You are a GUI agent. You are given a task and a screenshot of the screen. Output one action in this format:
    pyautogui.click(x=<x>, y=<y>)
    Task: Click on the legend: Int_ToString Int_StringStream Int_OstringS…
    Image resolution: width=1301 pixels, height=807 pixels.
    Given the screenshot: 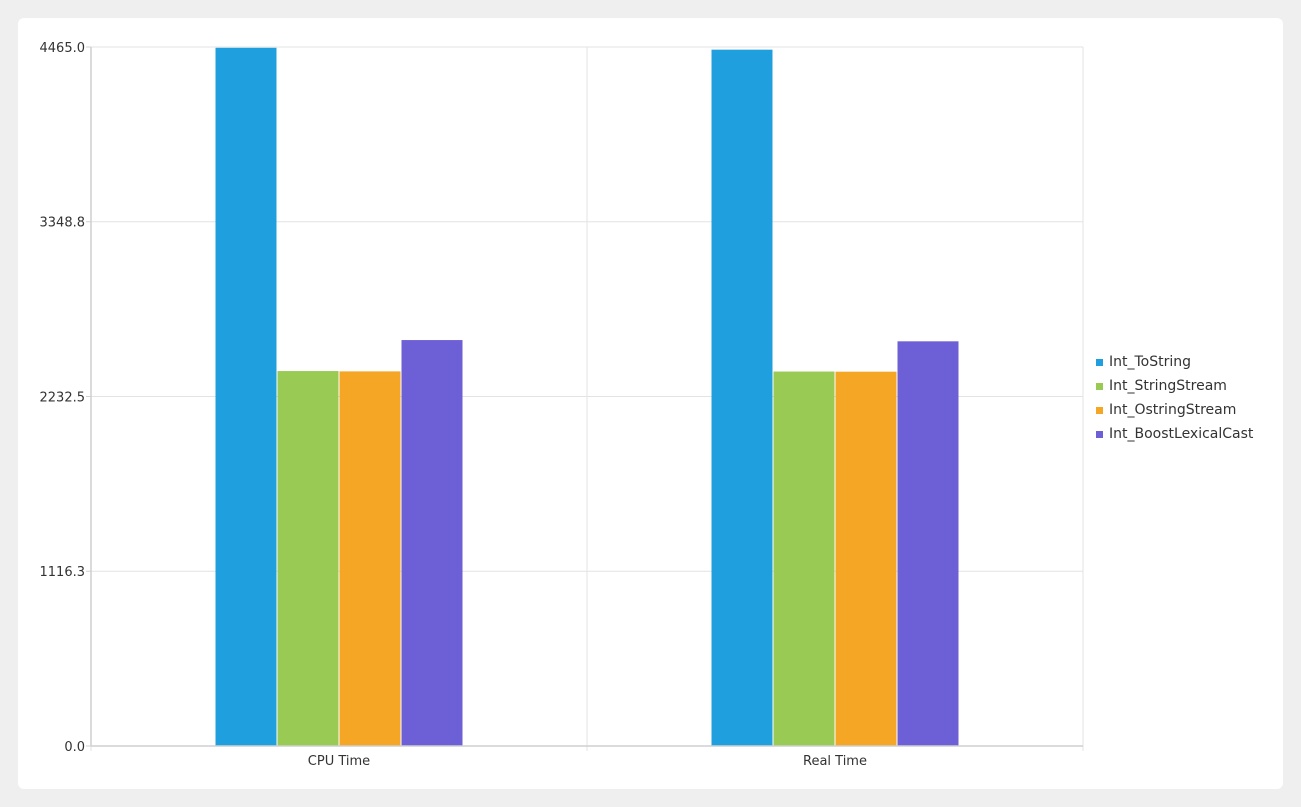 What is the action you would take?
    pyautogui.click(x=1174, y=398)
    